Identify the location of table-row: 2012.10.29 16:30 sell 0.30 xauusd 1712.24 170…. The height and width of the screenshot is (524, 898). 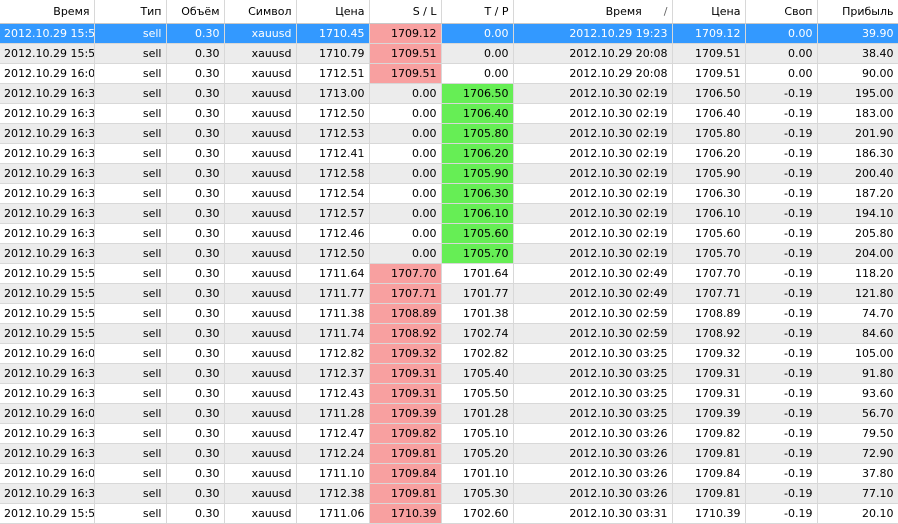
(449, 453).